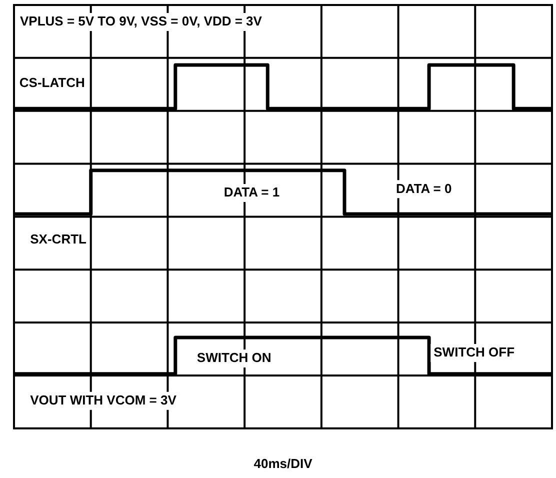  I want to click on annotation: DATA = 1, so click(252, 192).